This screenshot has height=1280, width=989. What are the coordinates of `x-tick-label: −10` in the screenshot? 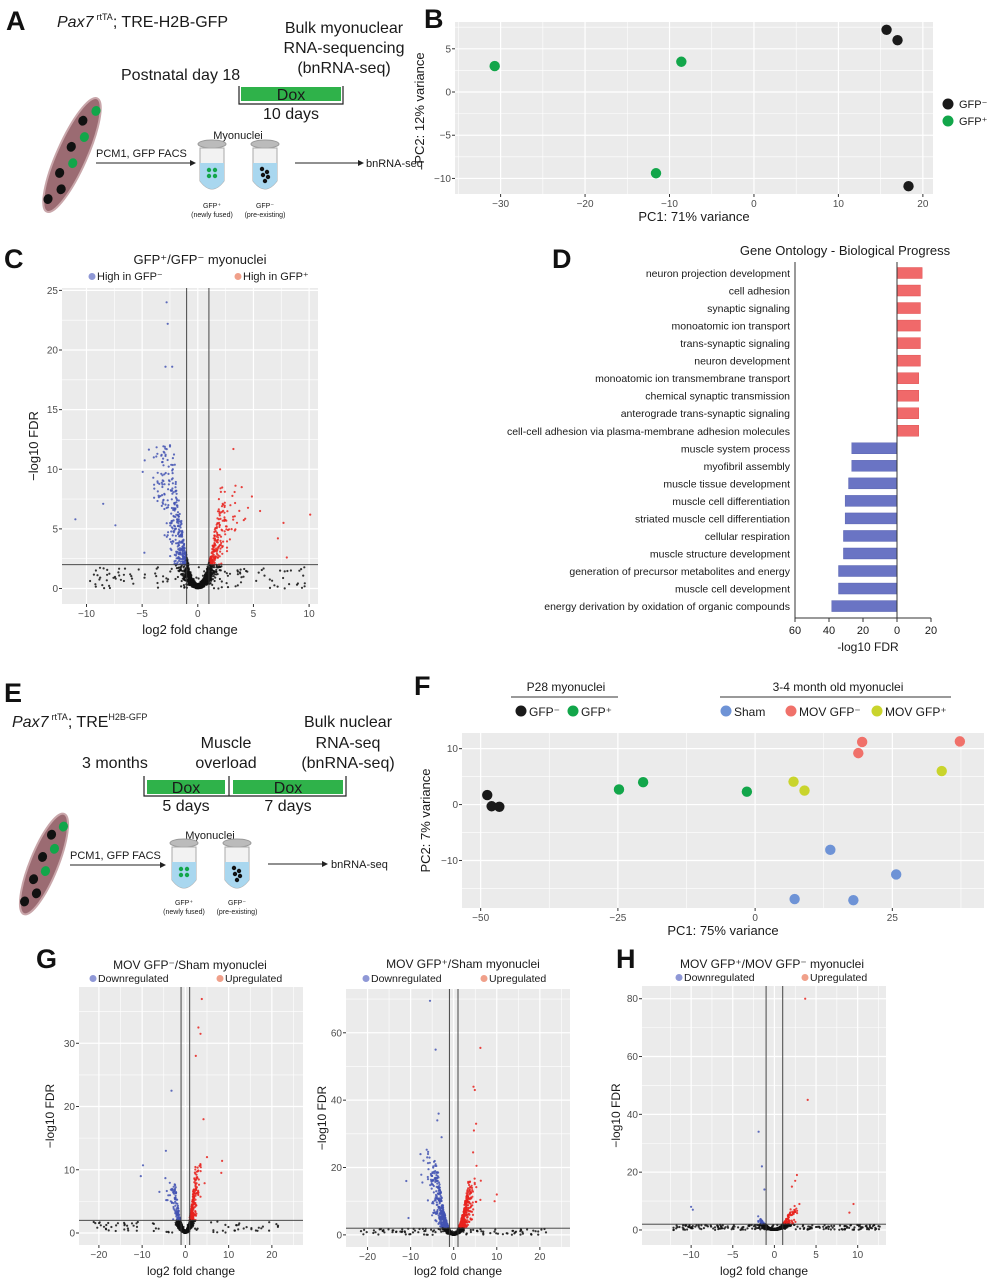 It's located at (691, 1255).